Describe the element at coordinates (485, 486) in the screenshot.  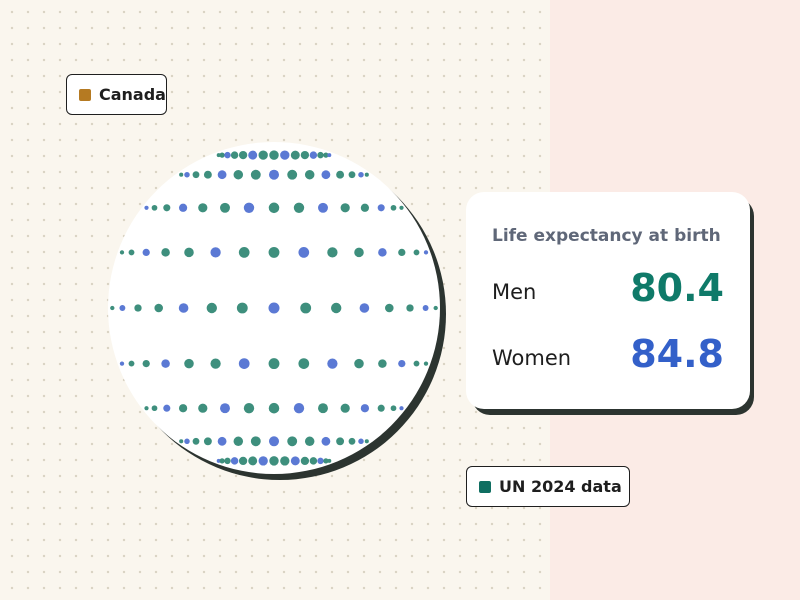
I see `source-swatch` at that location.